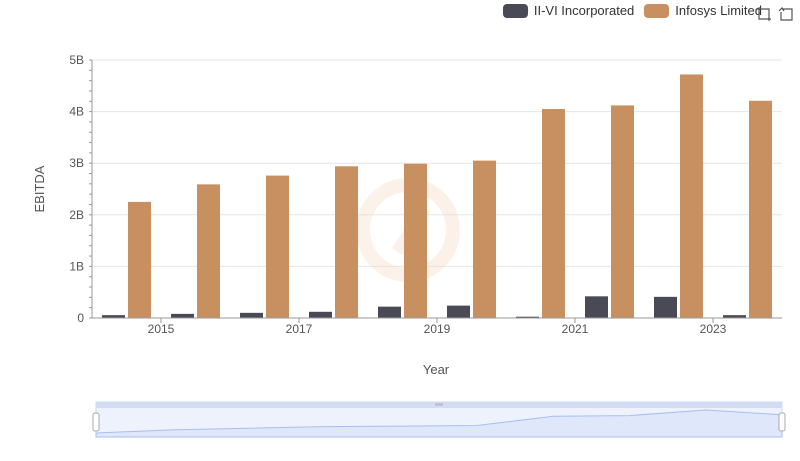 This screenshot has height=461, width=800. I want to click on x-tick-label: 2019, so click(437, 329).